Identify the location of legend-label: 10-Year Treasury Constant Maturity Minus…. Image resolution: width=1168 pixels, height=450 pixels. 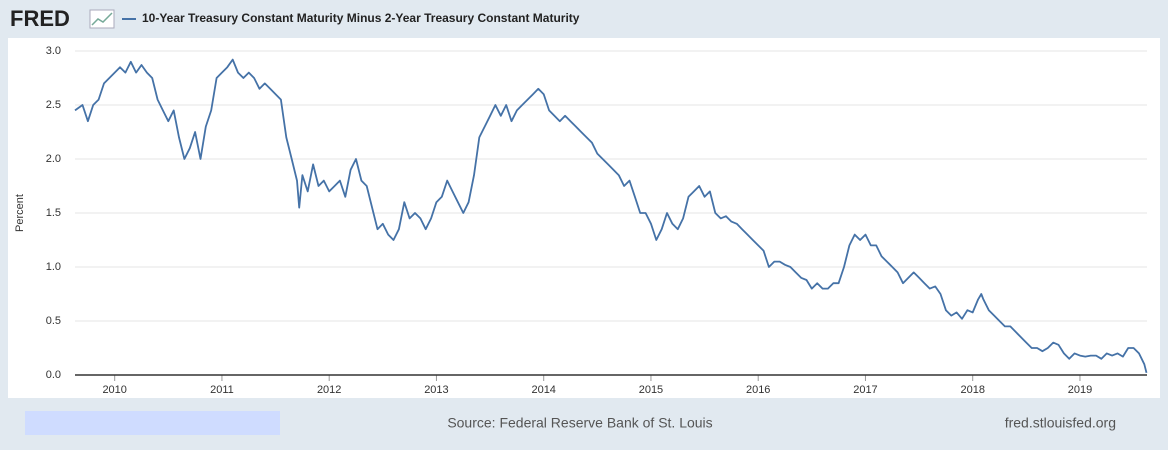
(361, 18).